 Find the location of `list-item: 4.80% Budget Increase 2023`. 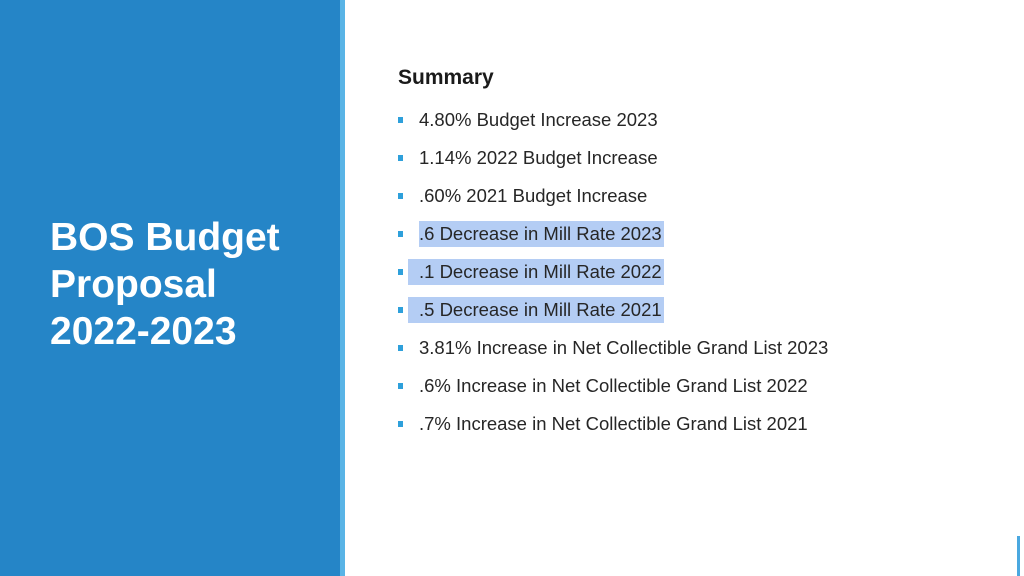

list-item: 4.80% Budget Increase 2023 is located at coordinates (698, 120).